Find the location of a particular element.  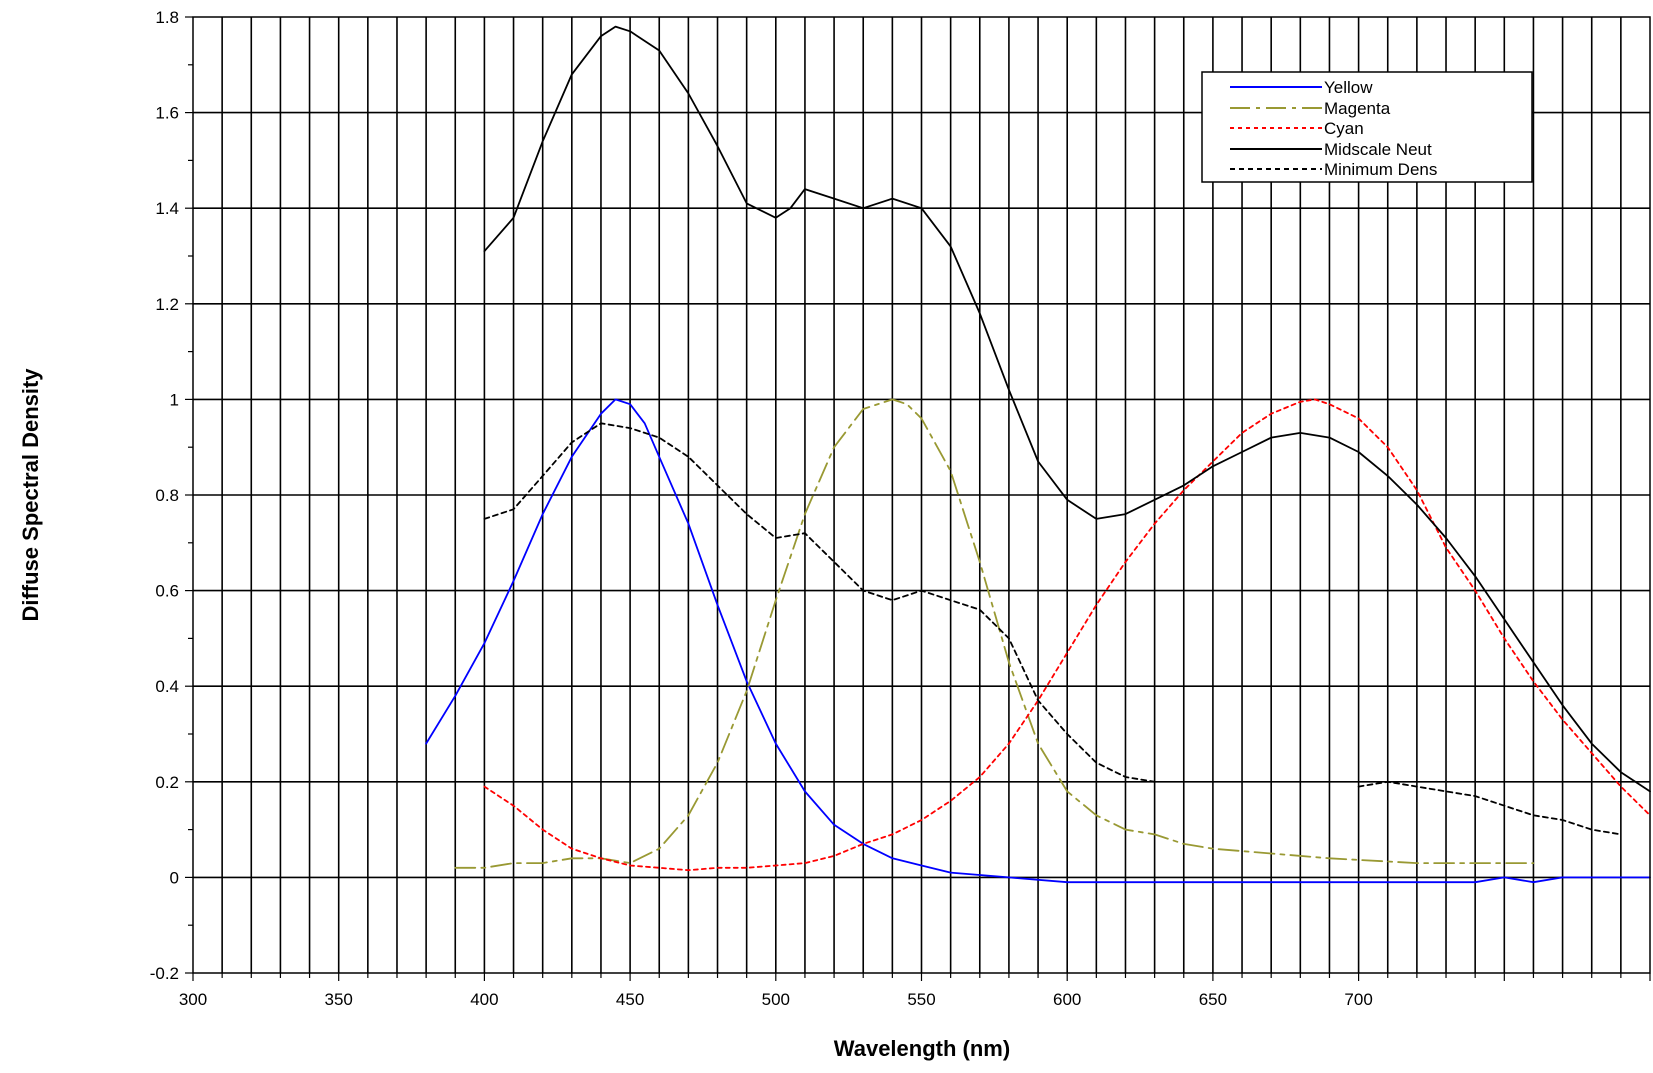

legend-item-minimum-dens: Minimum Dens is located at coordinates (1333, 169).